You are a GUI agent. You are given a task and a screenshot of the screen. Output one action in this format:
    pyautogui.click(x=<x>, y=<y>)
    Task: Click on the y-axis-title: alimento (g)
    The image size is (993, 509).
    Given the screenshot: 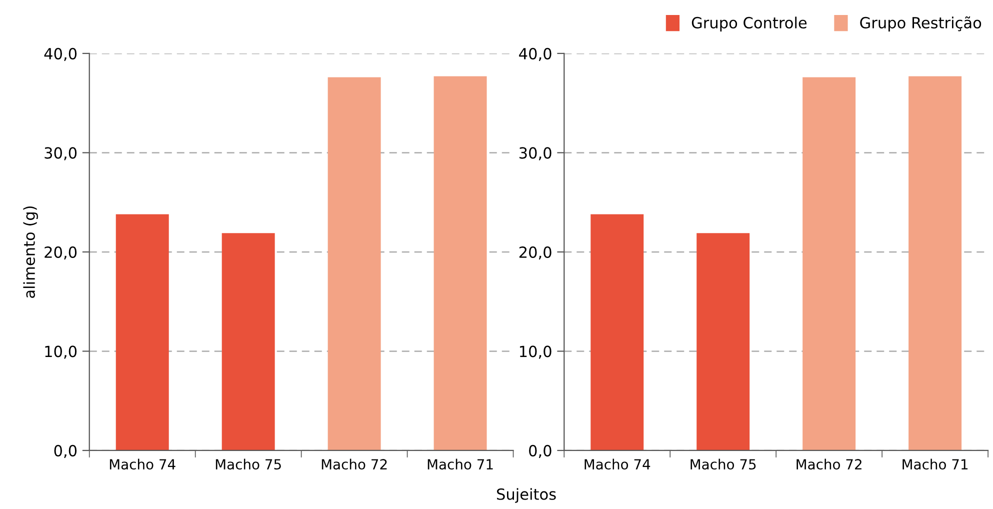 What is the action you would take?
    pyautogui.click(x=30, y=252)
    